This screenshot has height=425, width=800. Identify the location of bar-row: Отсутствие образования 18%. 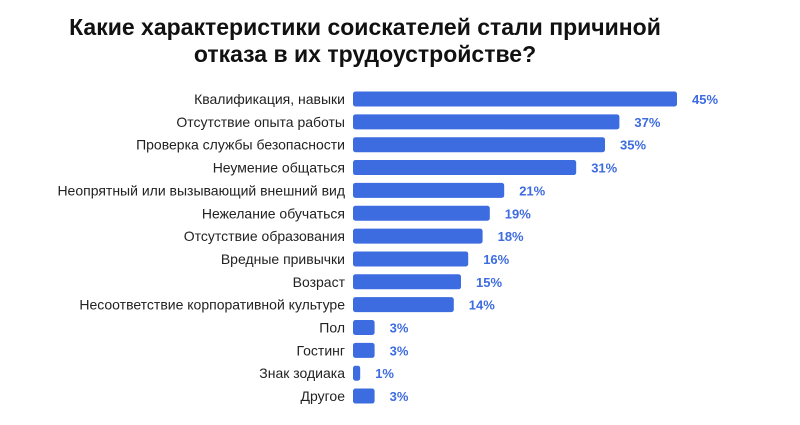
(354, 236).